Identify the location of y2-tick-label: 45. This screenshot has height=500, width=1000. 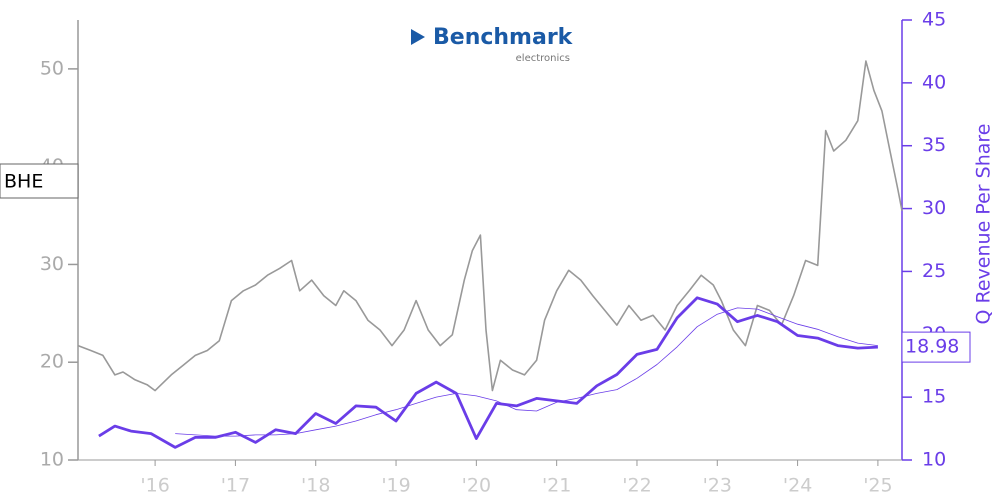
(934, 20).